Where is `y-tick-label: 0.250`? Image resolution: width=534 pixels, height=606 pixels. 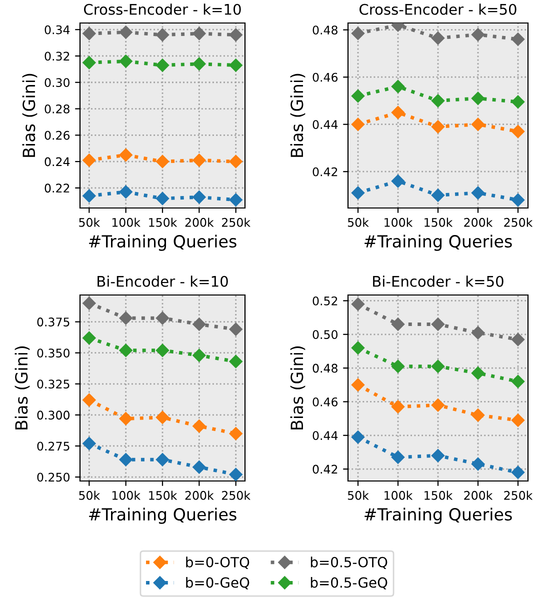
y-tick-label: 0.250 is located at coordinates (53, 477).